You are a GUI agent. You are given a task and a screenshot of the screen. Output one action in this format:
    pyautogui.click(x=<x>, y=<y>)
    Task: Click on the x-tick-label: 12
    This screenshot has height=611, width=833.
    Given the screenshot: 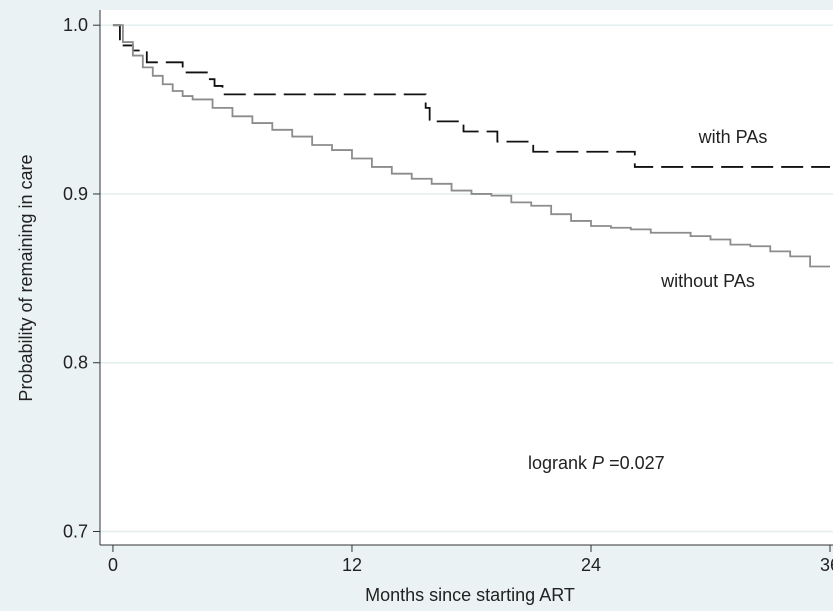 What is the action you would take?
    pyautogui.click(x=352, y=565)
    